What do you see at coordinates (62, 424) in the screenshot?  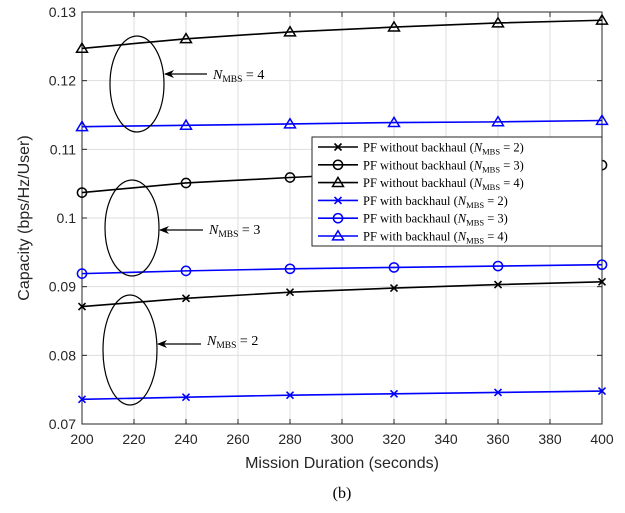 I see `y-tick-label: 0.07` at bounding box center [62, 424].